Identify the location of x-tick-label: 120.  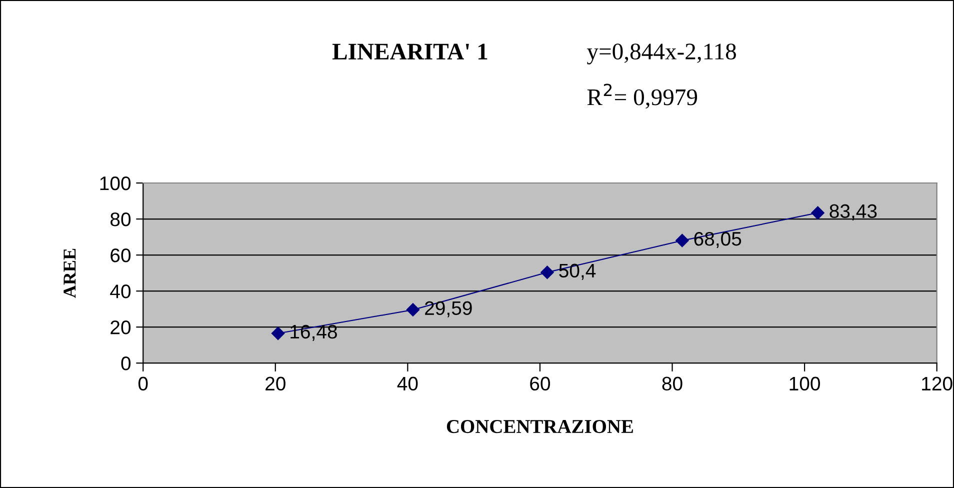
(937, 383).